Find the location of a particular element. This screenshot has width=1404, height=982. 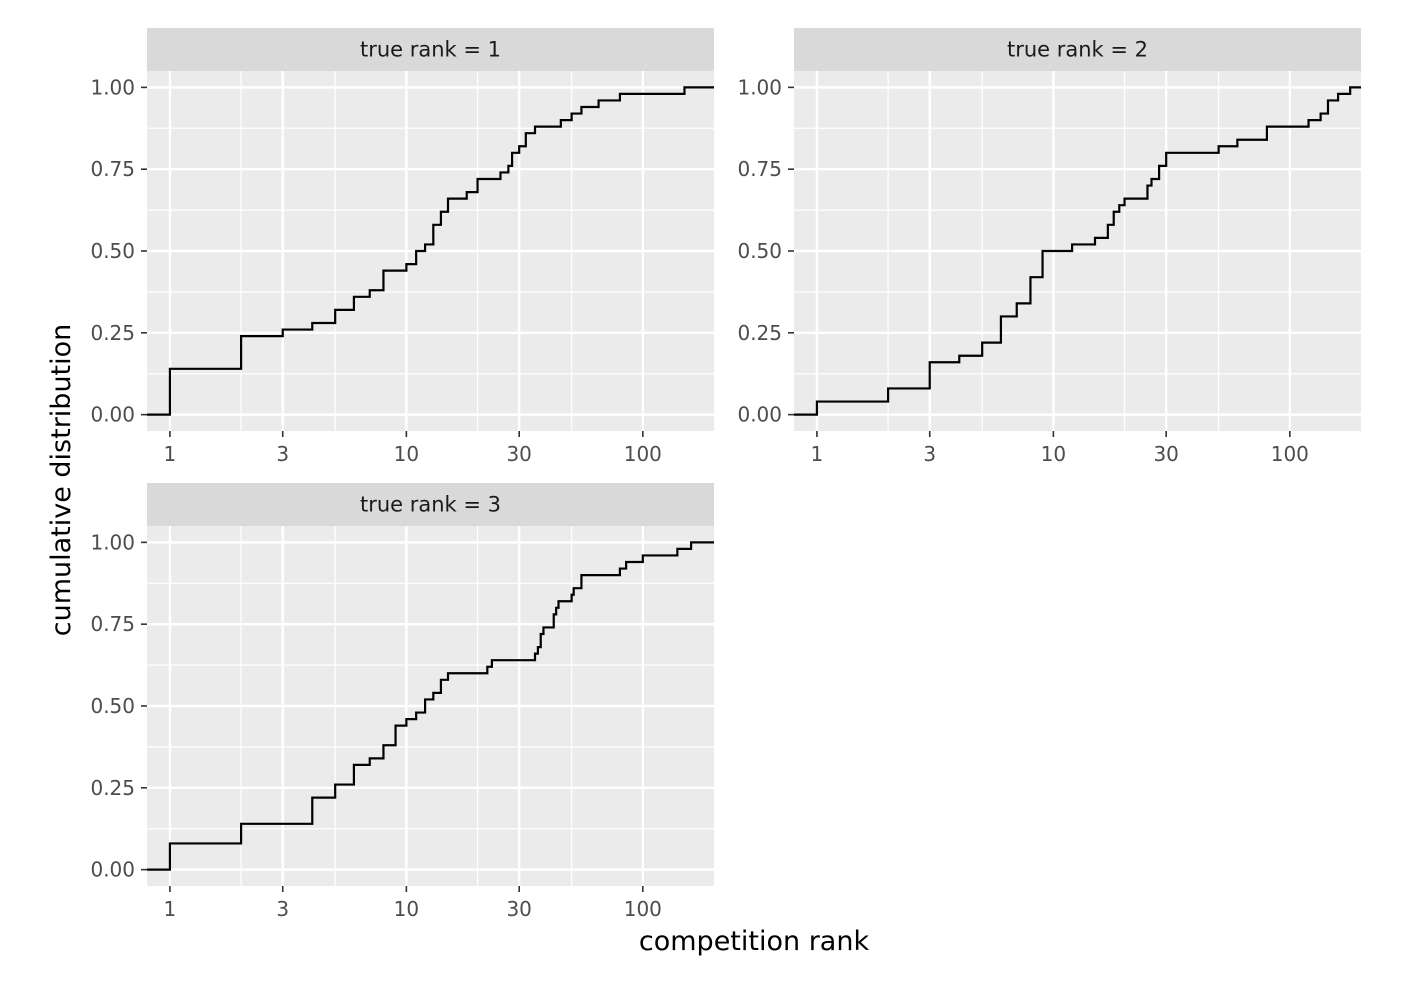

facet-strip-label: true rank = 1 is located at coordinates (430, 50).